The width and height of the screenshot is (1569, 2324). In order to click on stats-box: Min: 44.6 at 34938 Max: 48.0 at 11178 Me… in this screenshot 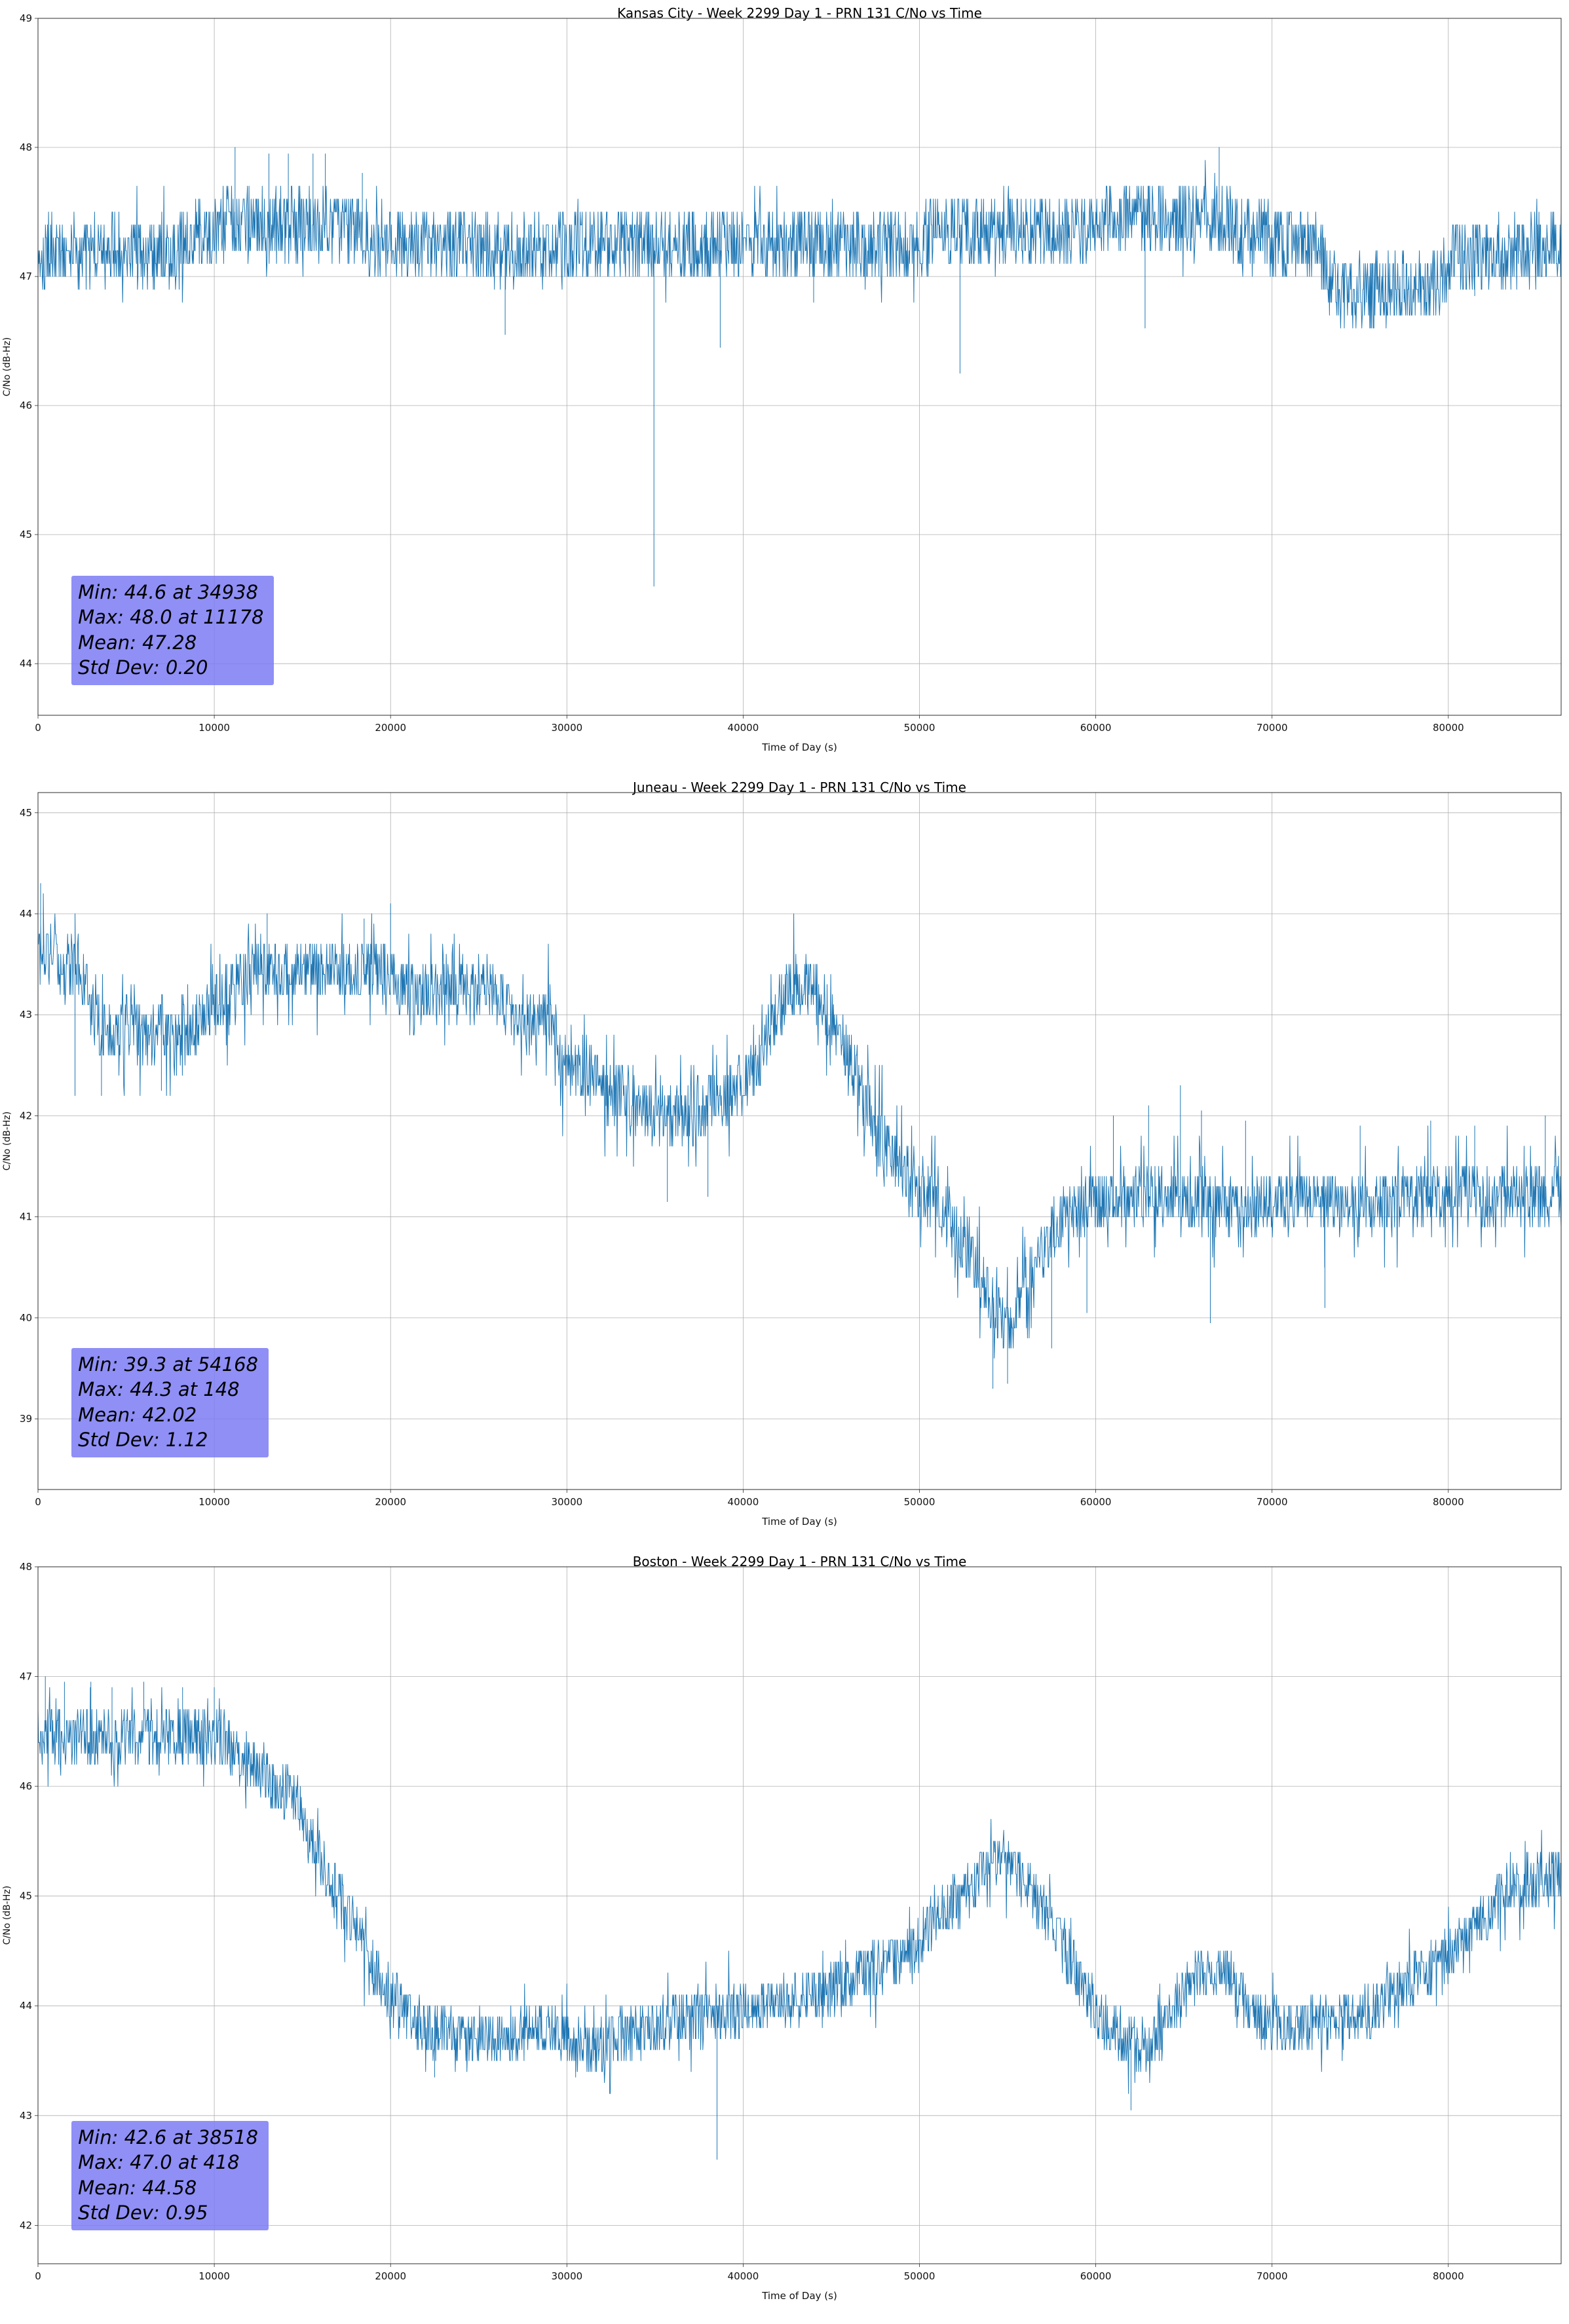, I will do `click(172, 631)`.